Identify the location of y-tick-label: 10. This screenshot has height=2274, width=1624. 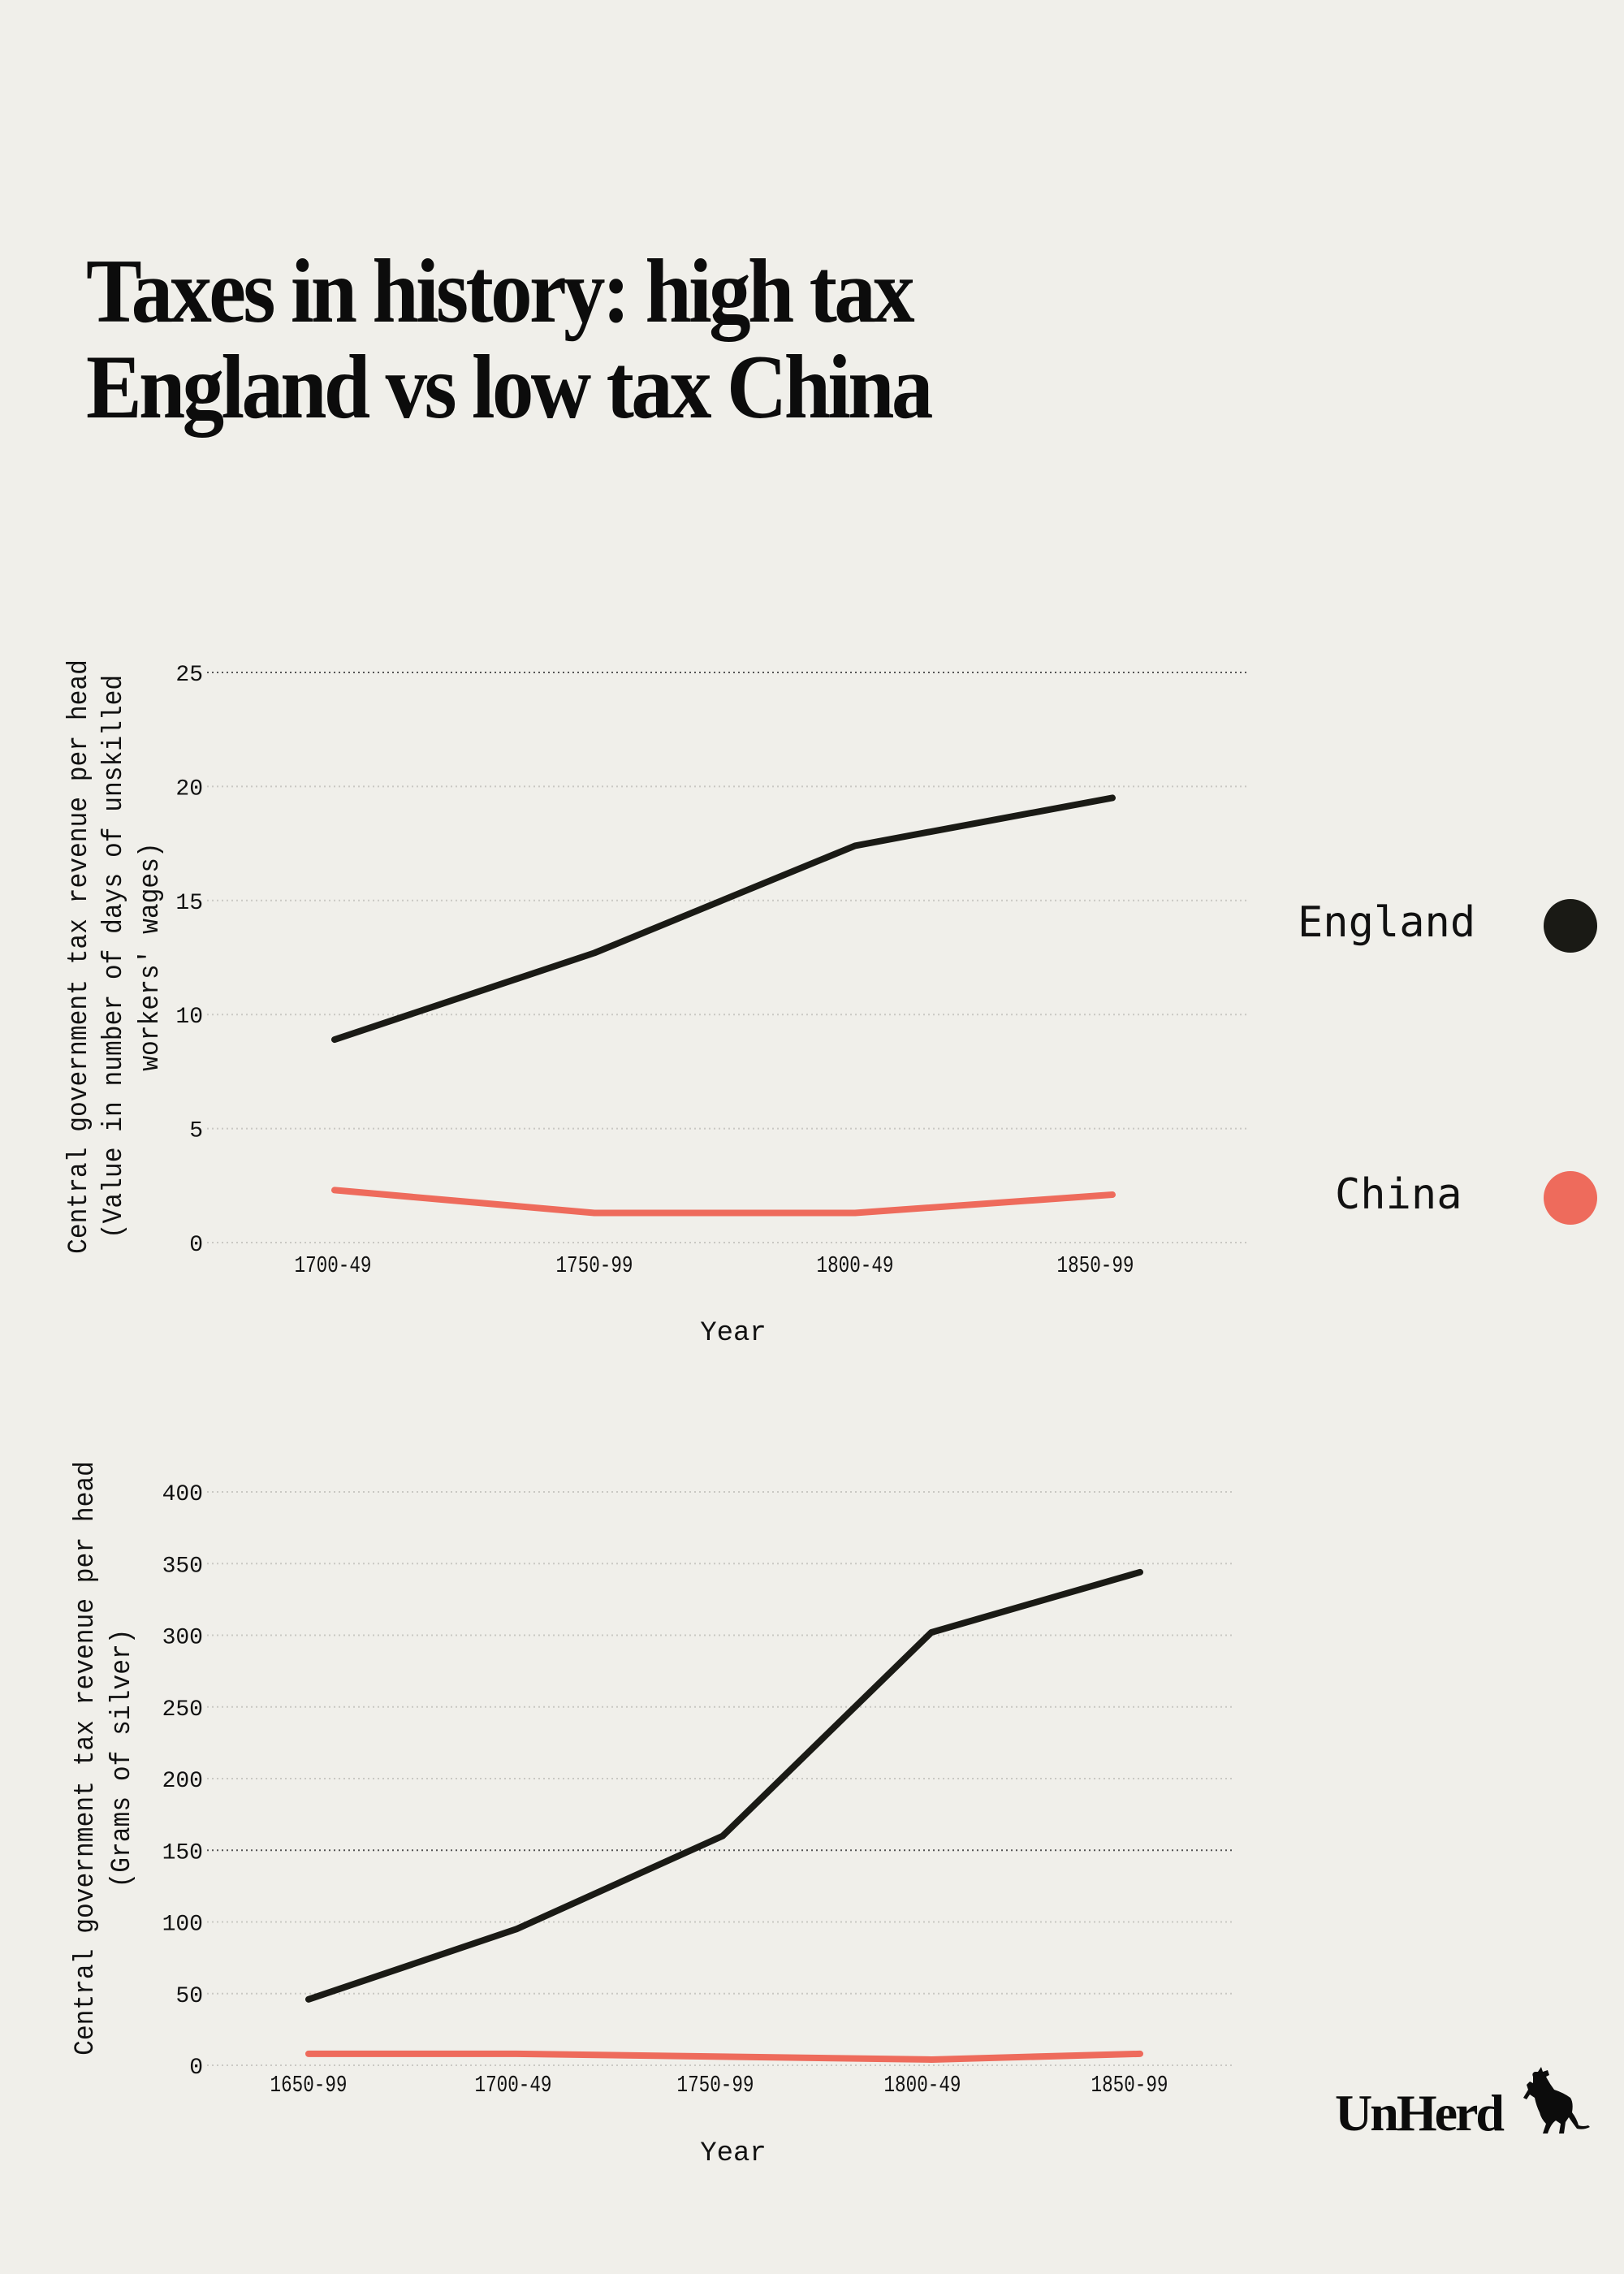
(189, 1018).